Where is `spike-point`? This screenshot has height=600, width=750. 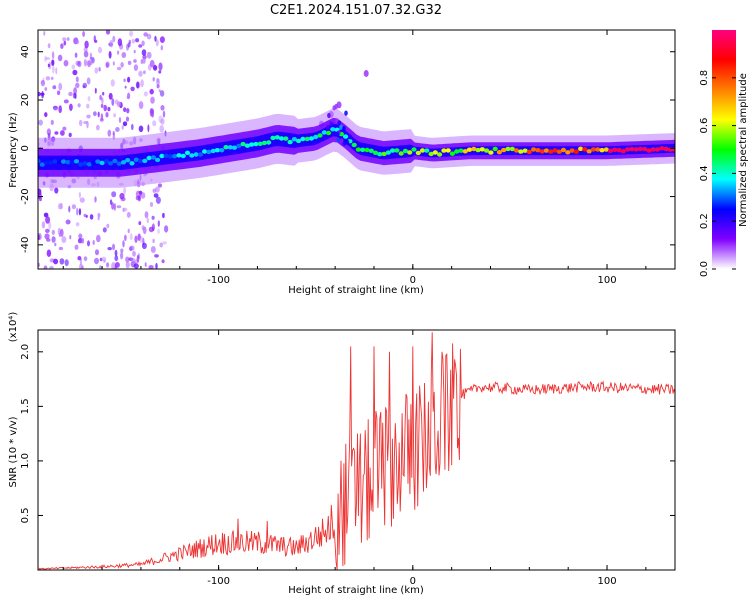 spike-point is located at coordinates (342, 141).